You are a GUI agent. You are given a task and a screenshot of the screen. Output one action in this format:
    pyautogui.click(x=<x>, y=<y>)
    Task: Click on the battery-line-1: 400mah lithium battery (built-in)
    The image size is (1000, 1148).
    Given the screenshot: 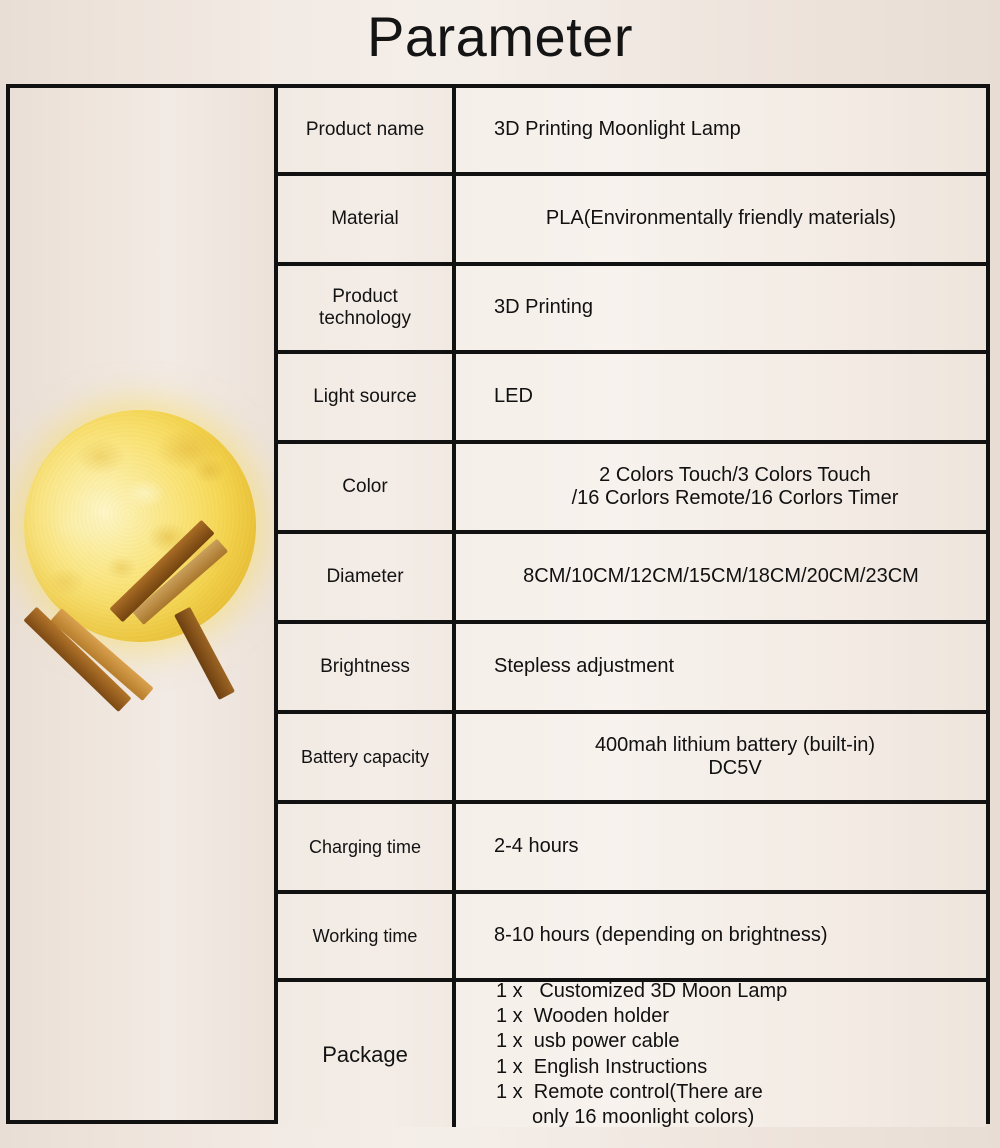 What is the action you would take?
    pyautogui.click(x=735, y=744)
    